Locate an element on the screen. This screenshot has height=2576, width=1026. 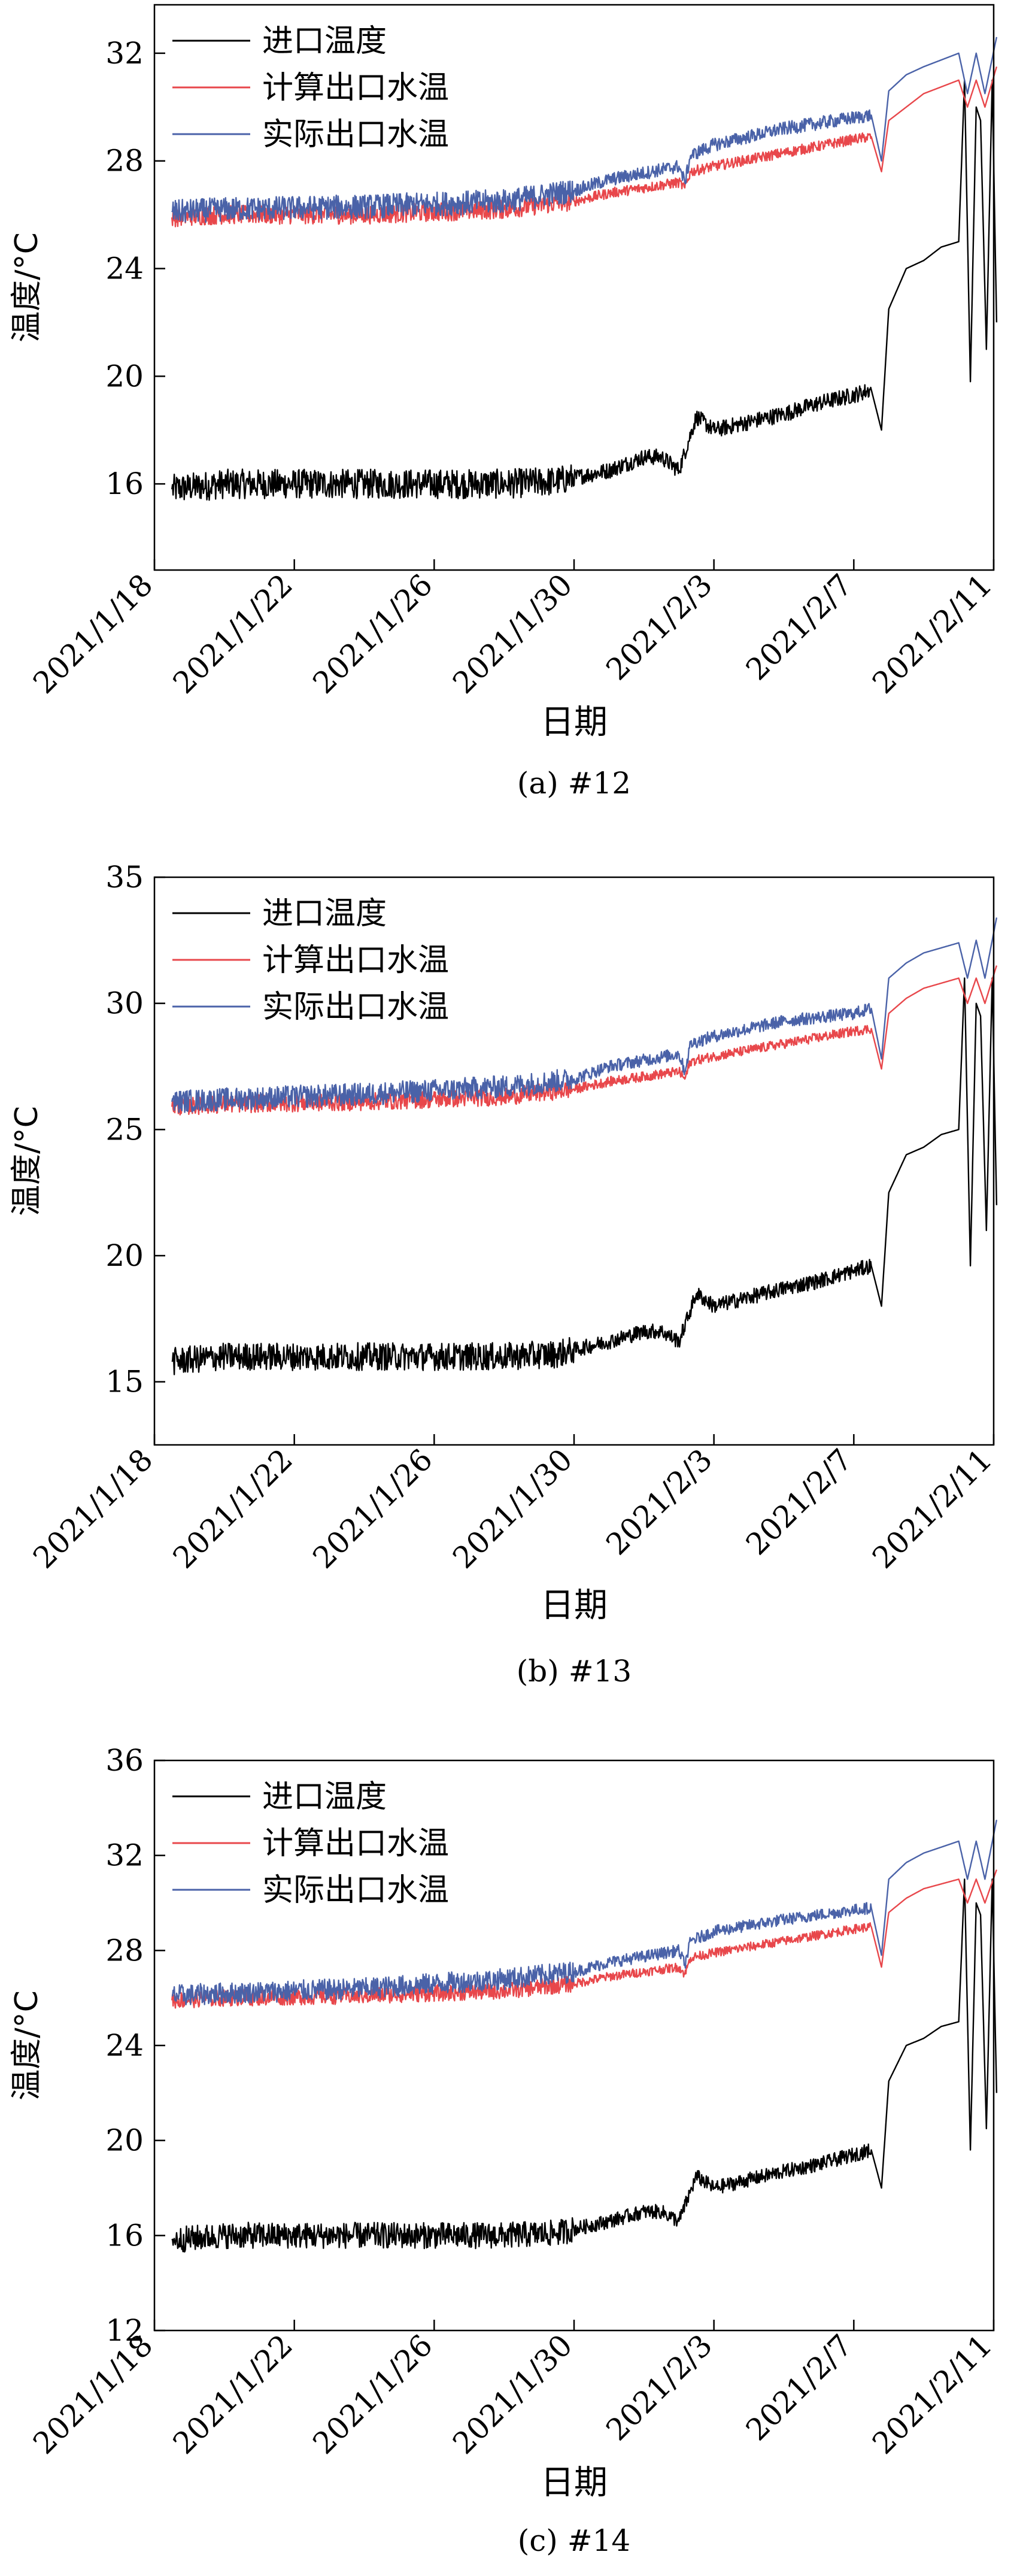
y-tick-label: 25 is located at coordinates (124, 1129).